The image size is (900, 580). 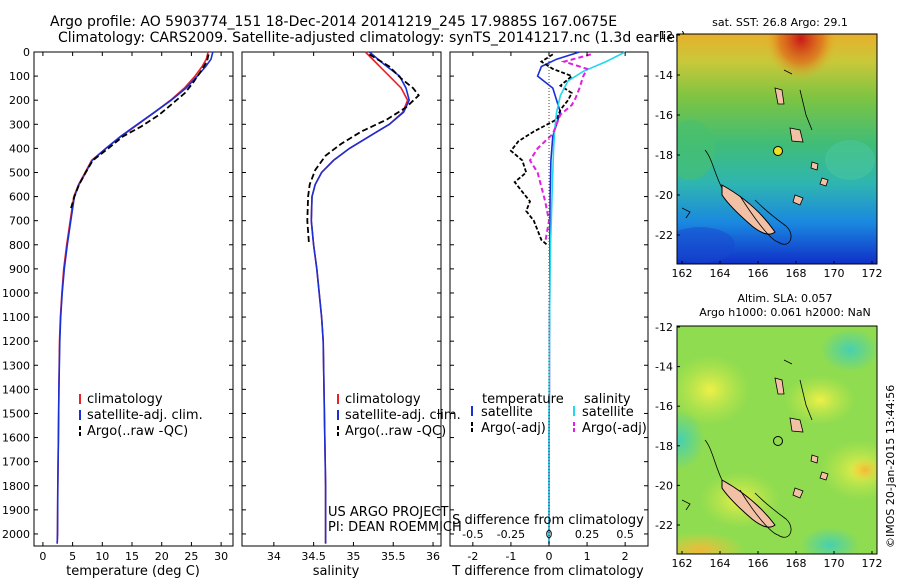 What do you see at coordinates (19, 76) in the screenshot?
I see `depth-tick-label: 100` at bounding box center [19, 76].